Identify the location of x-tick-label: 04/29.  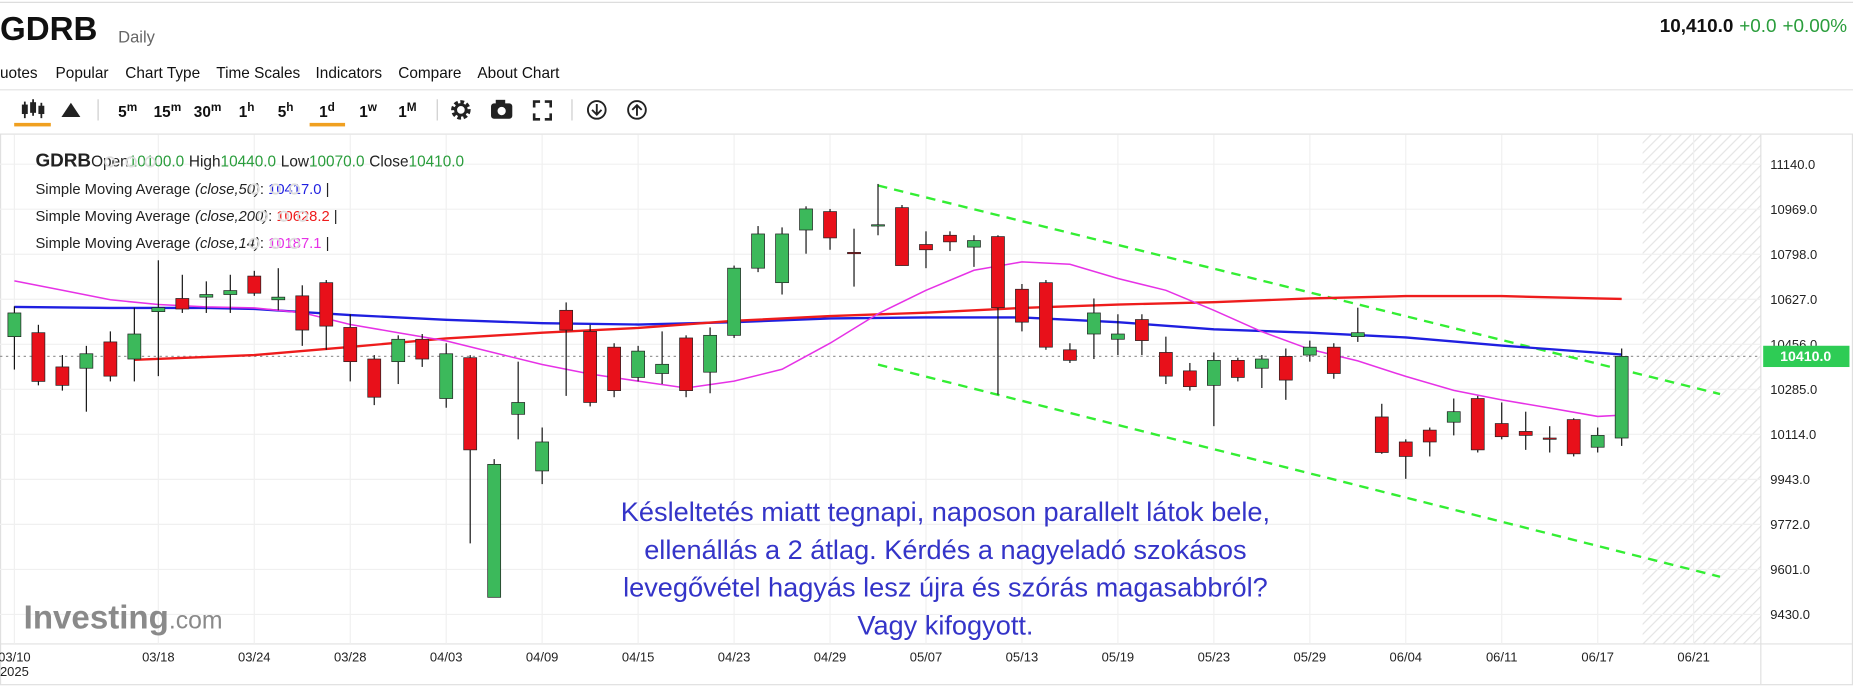
(830, 657).